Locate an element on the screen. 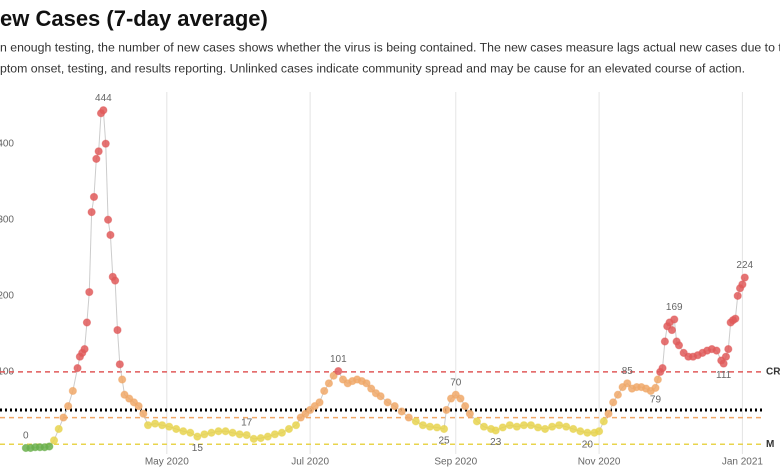  annotation: 101 is located at coordinates (338, 359).